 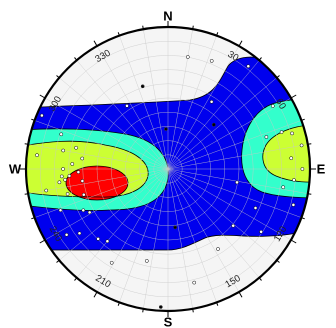 I want to click on contour-line-3-east, so click(x=286, y=153).